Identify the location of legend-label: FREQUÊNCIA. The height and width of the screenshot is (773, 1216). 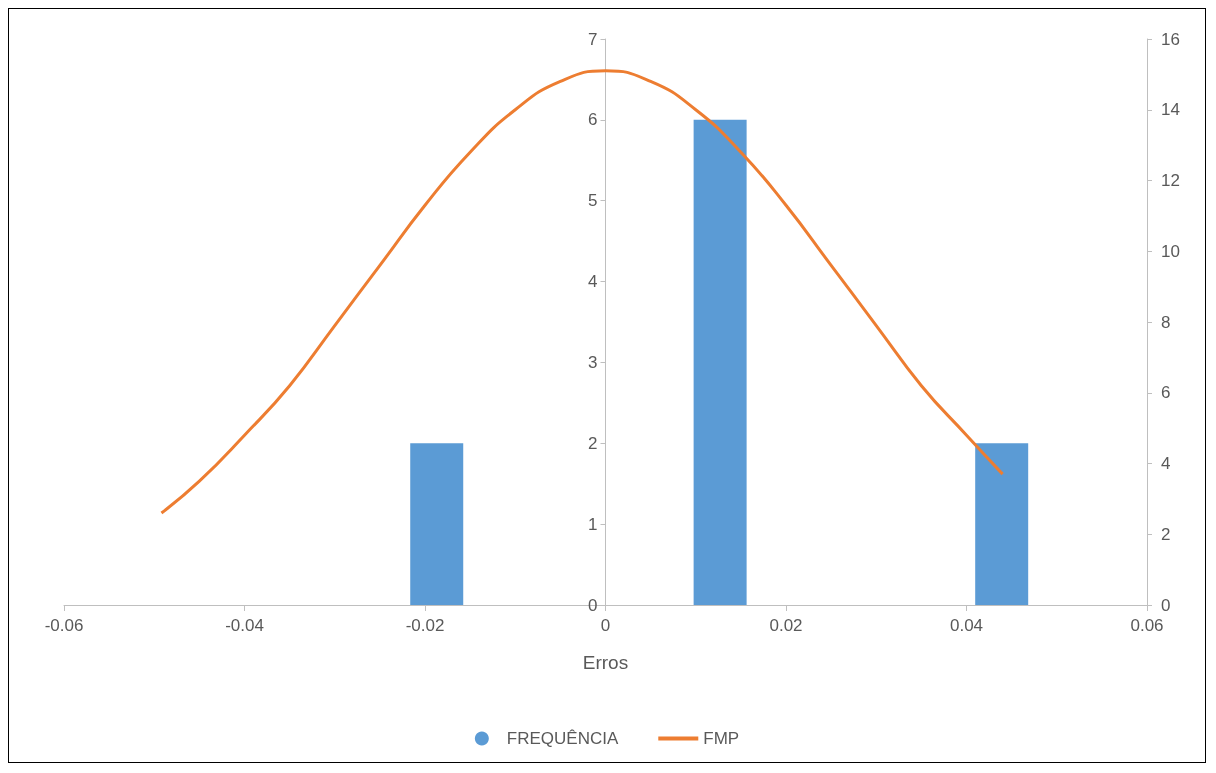
(562, 738).